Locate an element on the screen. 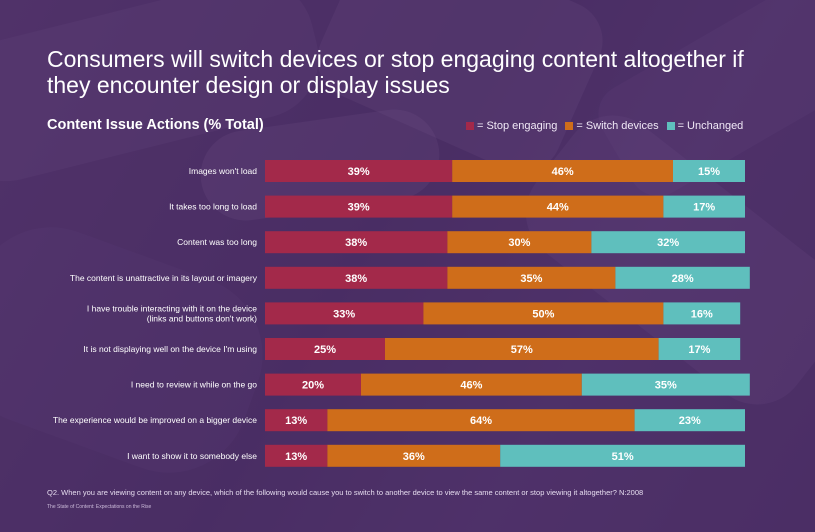  data-label-switch-devices: 30% is located at coordinates (519, 243).